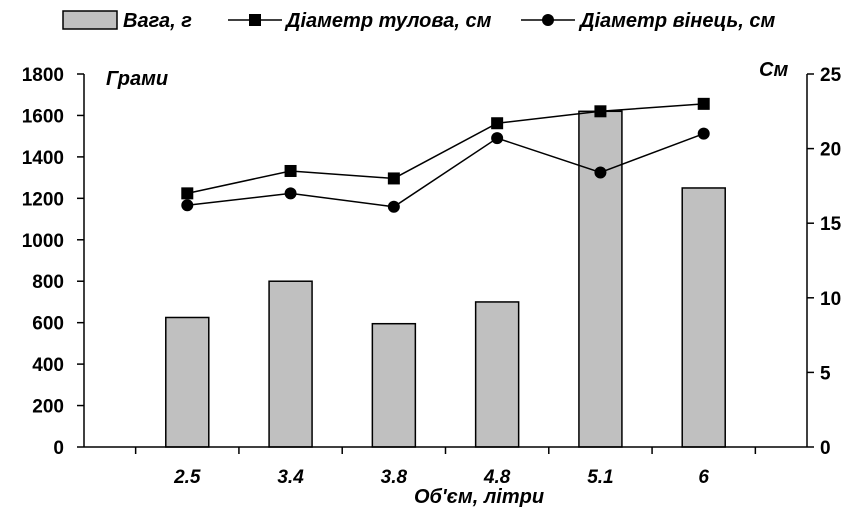  Describe the element at coordinates (825, 448) in the screenshot. I see `y2-tick-label: 0` at that location.